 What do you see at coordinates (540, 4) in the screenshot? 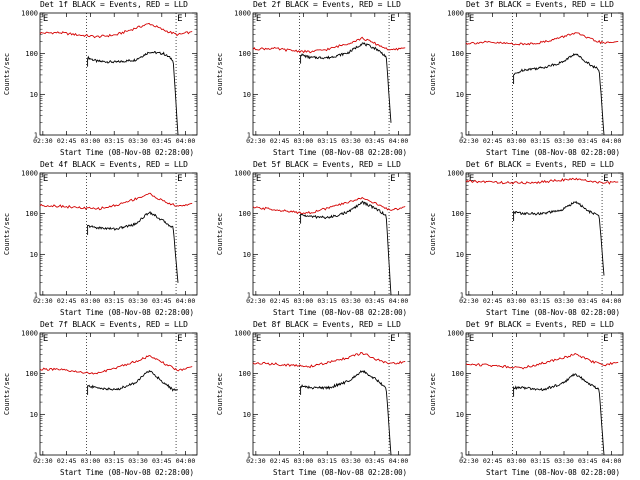
I see `panel-title: Det 3f BLACK = Events, RED = LLD` at bounding box center [540, 4].